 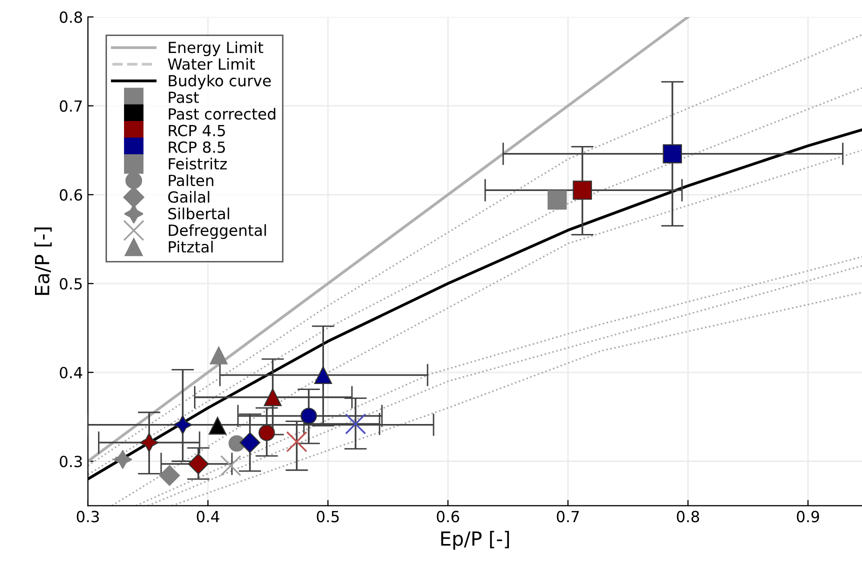 What do you see at coordinates (219, 82) in the screenshot?
I see `legend-label: Budyko curve` at bounding box center [219, 82].